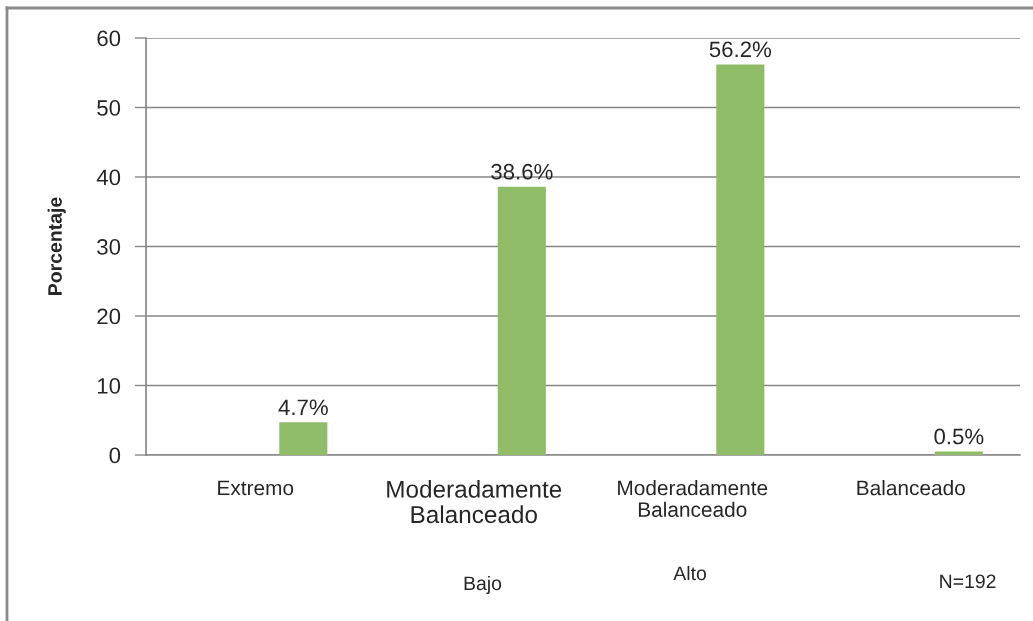 This screenshot has width=1033, height=621. What do you see at coordinates (740, 49) in the screenshot?
I see `data-label: 56.2%` at bounding box center [740, 49].